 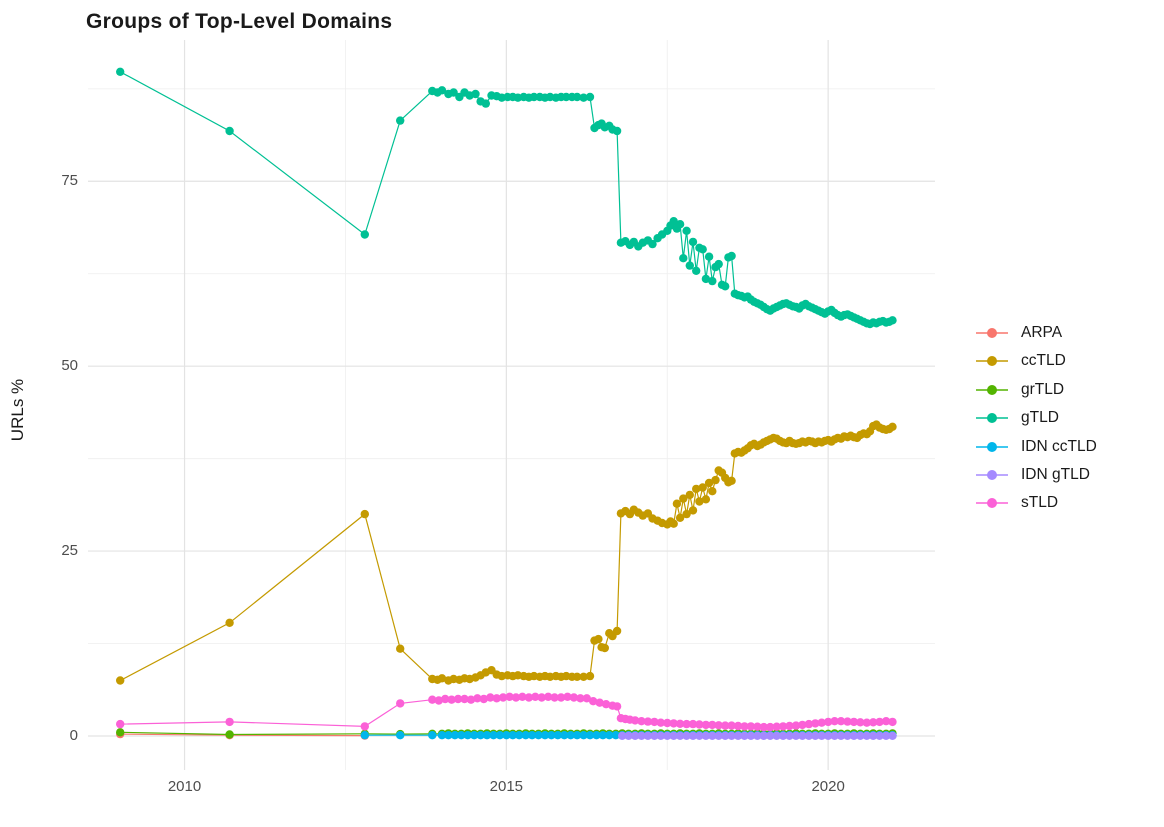 I want to click on legend-item-IDN-ccTLD: IDN ccTLD, so click(x=1036, y=447).